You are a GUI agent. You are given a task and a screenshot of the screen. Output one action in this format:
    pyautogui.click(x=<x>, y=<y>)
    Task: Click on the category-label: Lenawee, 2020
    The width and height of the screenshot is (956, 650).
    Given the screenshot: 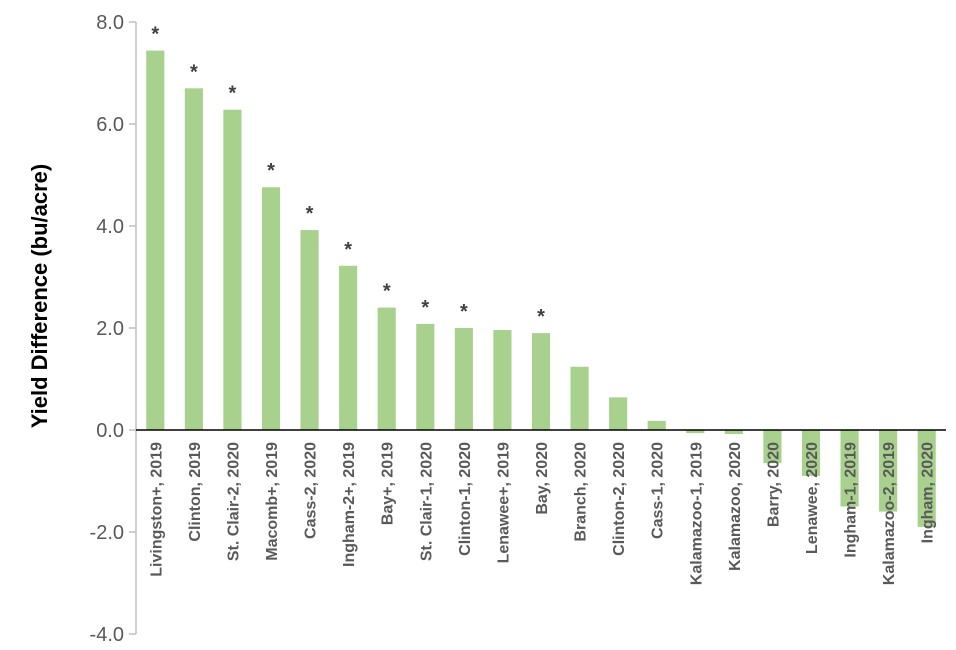 What is the action you would take?
    pyautogui.click(x=812, y=498)
    